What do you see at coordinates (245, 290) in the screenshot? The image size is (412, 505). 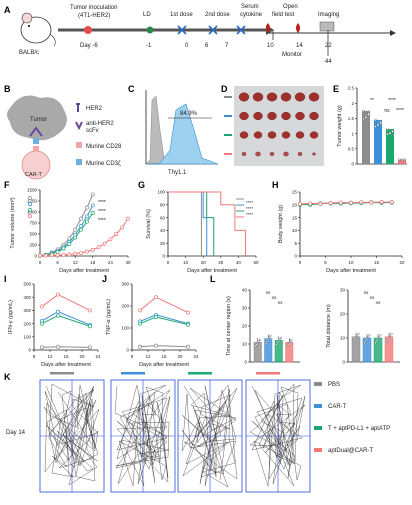 I see `y-tick-label: 40` at bounding box center [245, 290].